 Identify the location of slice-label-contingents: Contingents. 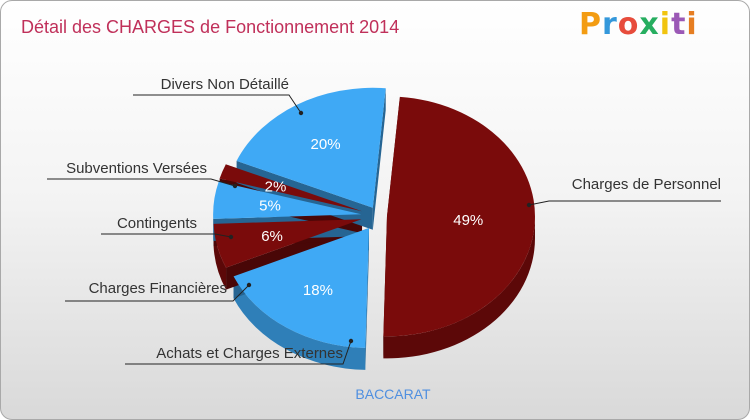
(157, 223).